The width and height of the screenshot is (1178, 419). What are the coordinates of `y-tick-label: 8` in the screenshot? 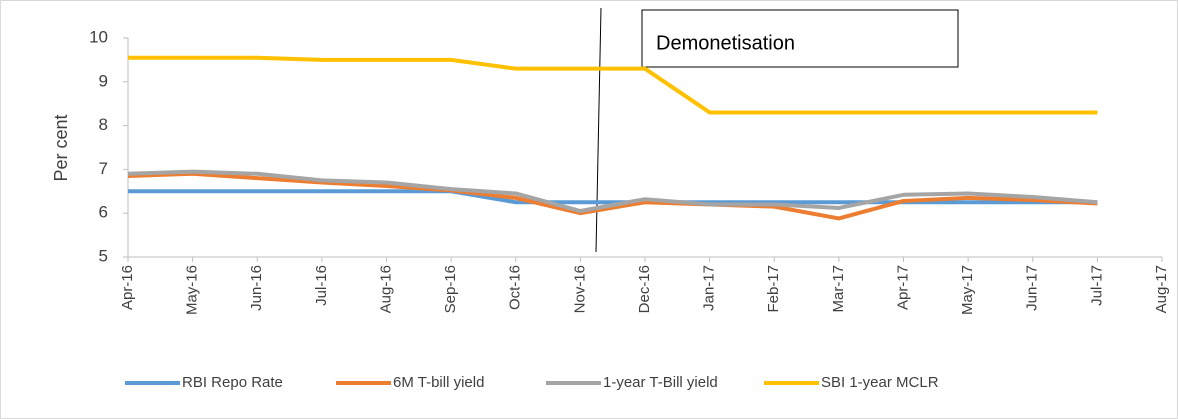 It's located at (103, 124).